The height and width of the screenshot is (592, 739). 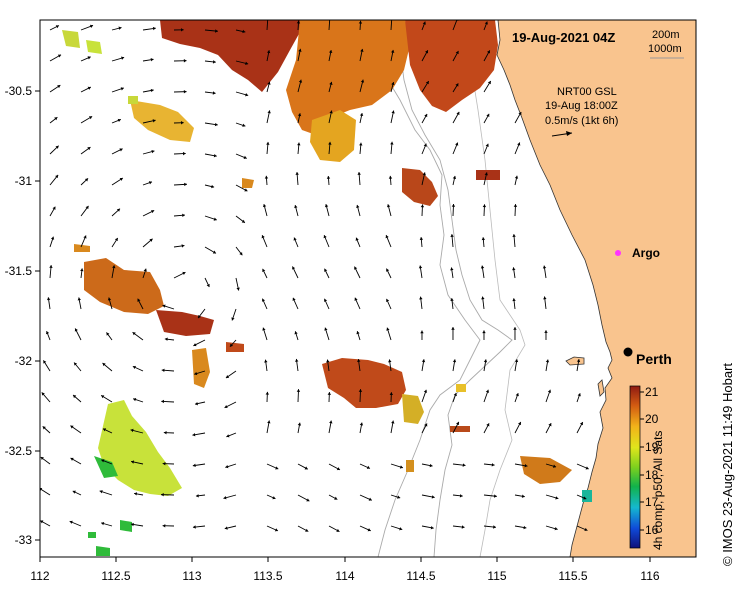 What do you see at coordinates (628, 352) in the screenshot?
I see `perth-marker-icon` at bounding box center [628, 352].